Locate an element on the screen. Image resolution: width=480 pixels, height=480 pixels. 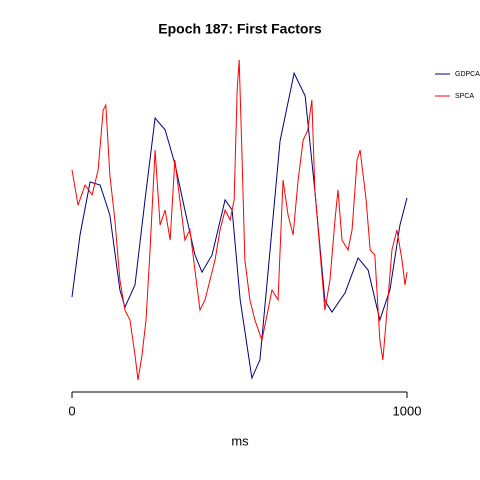
x-tick-label: 1000 is located at coordinates (407, 410).